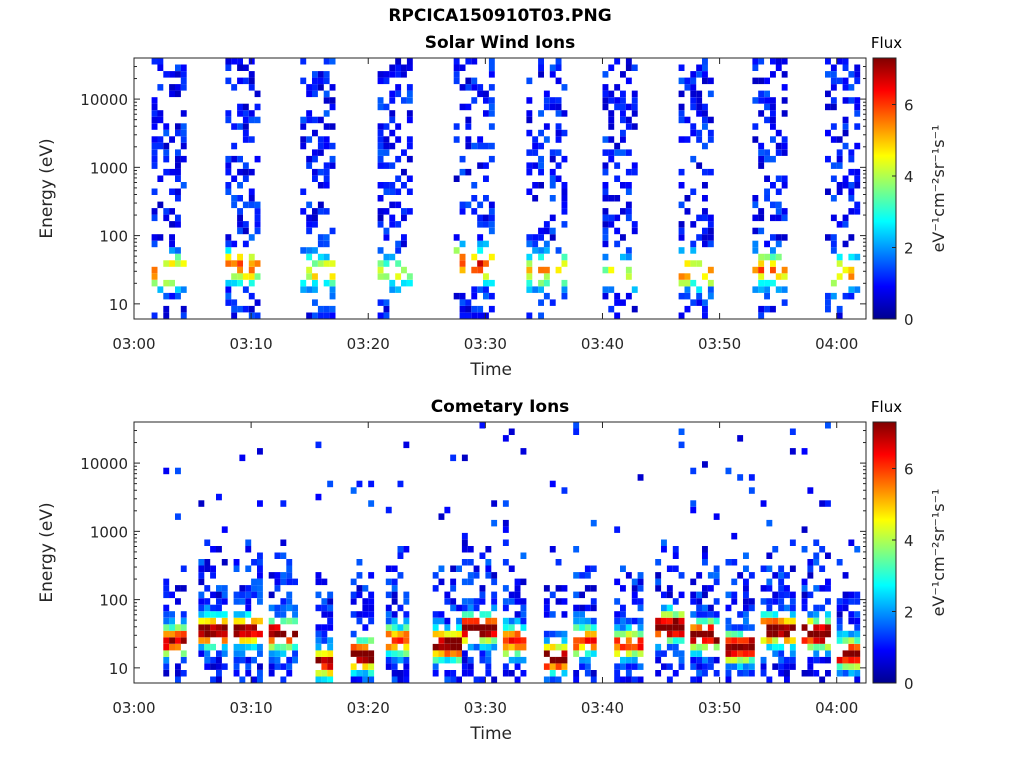 This screenshot has width=1024, height=768. What do you see at coordinates (368, 344) in the screenshot?
I see `x-tick-label: 03:20` at bounding box center [368, 344].